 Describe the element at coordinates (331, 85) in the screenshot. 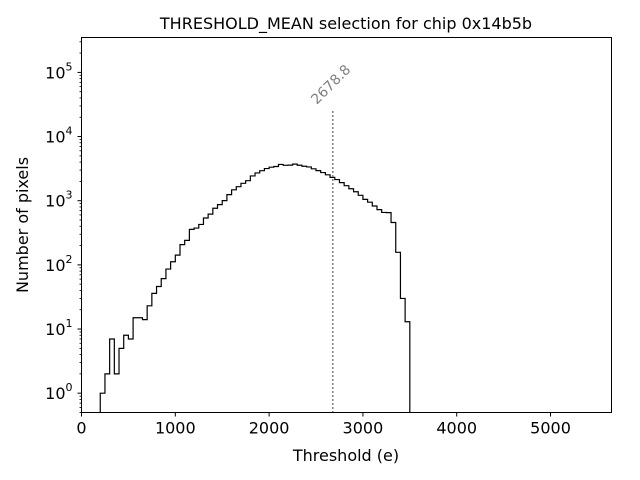

I see `threshold-marker-label: 2678.8` at that location.